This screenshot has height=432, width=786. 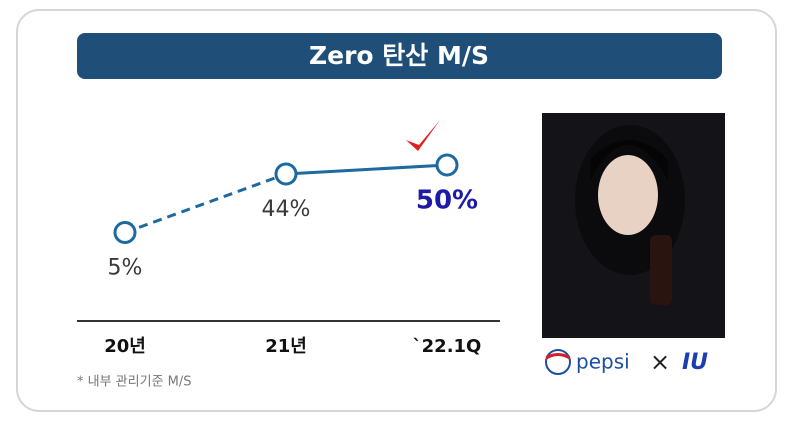 What do you see at coordinates (558, 356) in the screenshot?
I see `pepsi-logo-band` at bounding box center [558, 356].